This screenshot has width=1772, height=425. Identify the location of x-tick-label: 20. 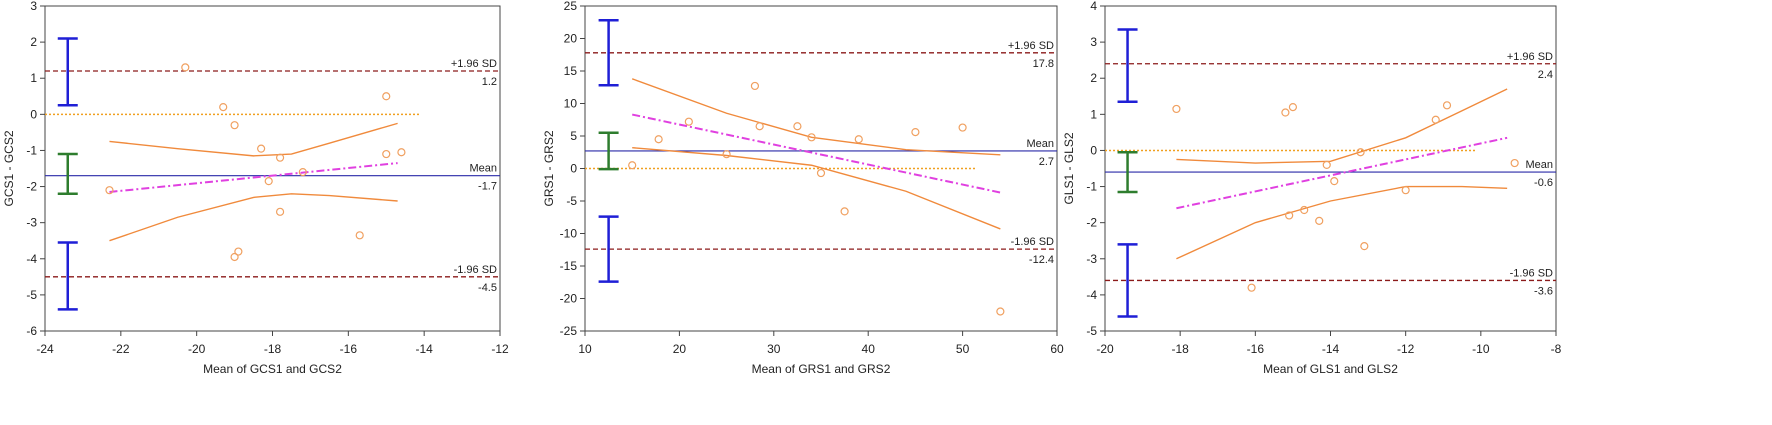
(680, 349).